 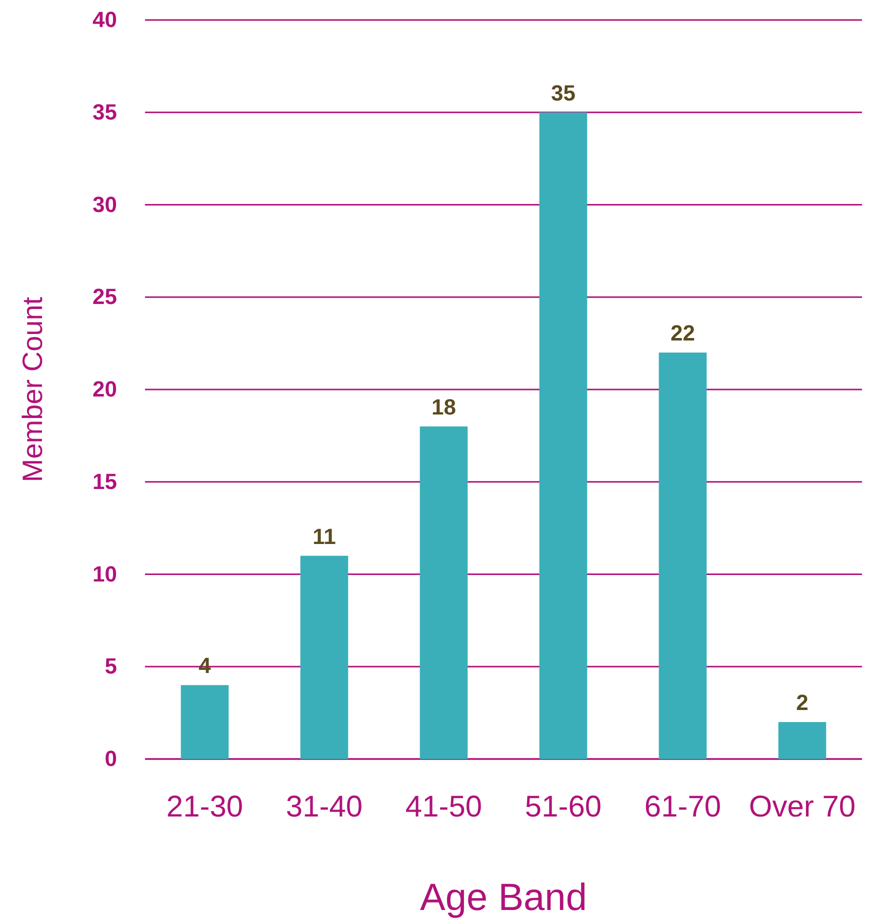 I want to click on y-tick-label: 30, so click(x=104, y=204).